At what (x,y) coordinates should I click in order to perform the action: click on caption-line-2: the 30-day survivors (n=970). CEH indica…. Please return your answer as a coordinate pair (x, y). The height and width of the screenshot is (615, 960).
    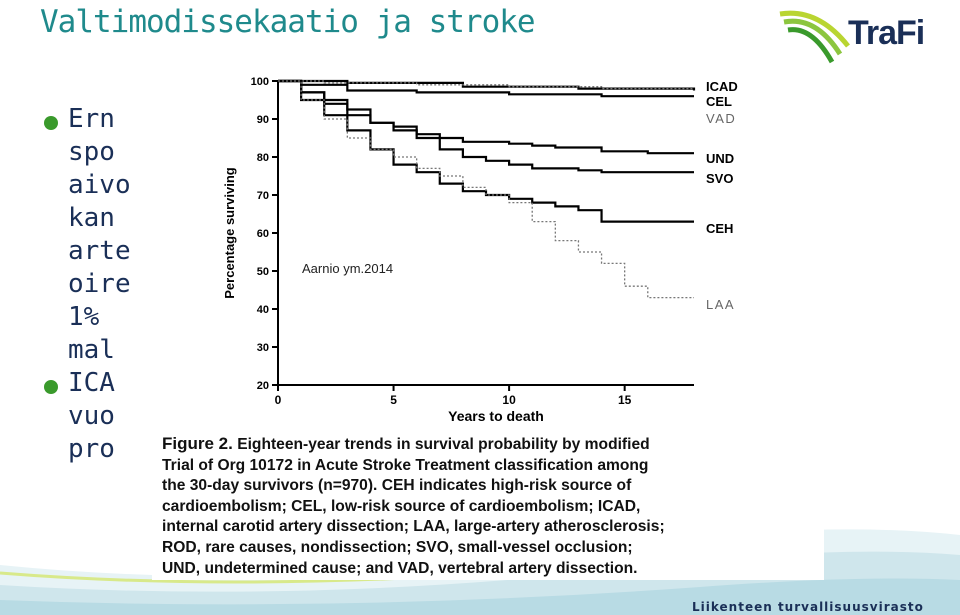
    Looking at the image, I should click on (397, 486).